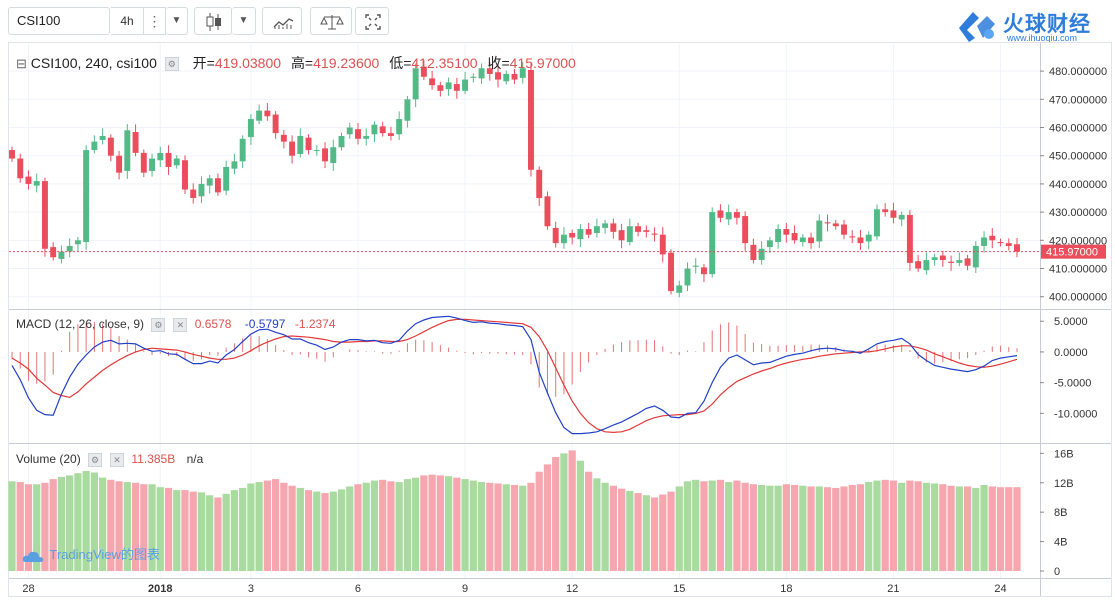  What do you see at coordinates (372, 21) in the screenshot?
I see `fullscreen-icon` at bounding box center [372, 21].